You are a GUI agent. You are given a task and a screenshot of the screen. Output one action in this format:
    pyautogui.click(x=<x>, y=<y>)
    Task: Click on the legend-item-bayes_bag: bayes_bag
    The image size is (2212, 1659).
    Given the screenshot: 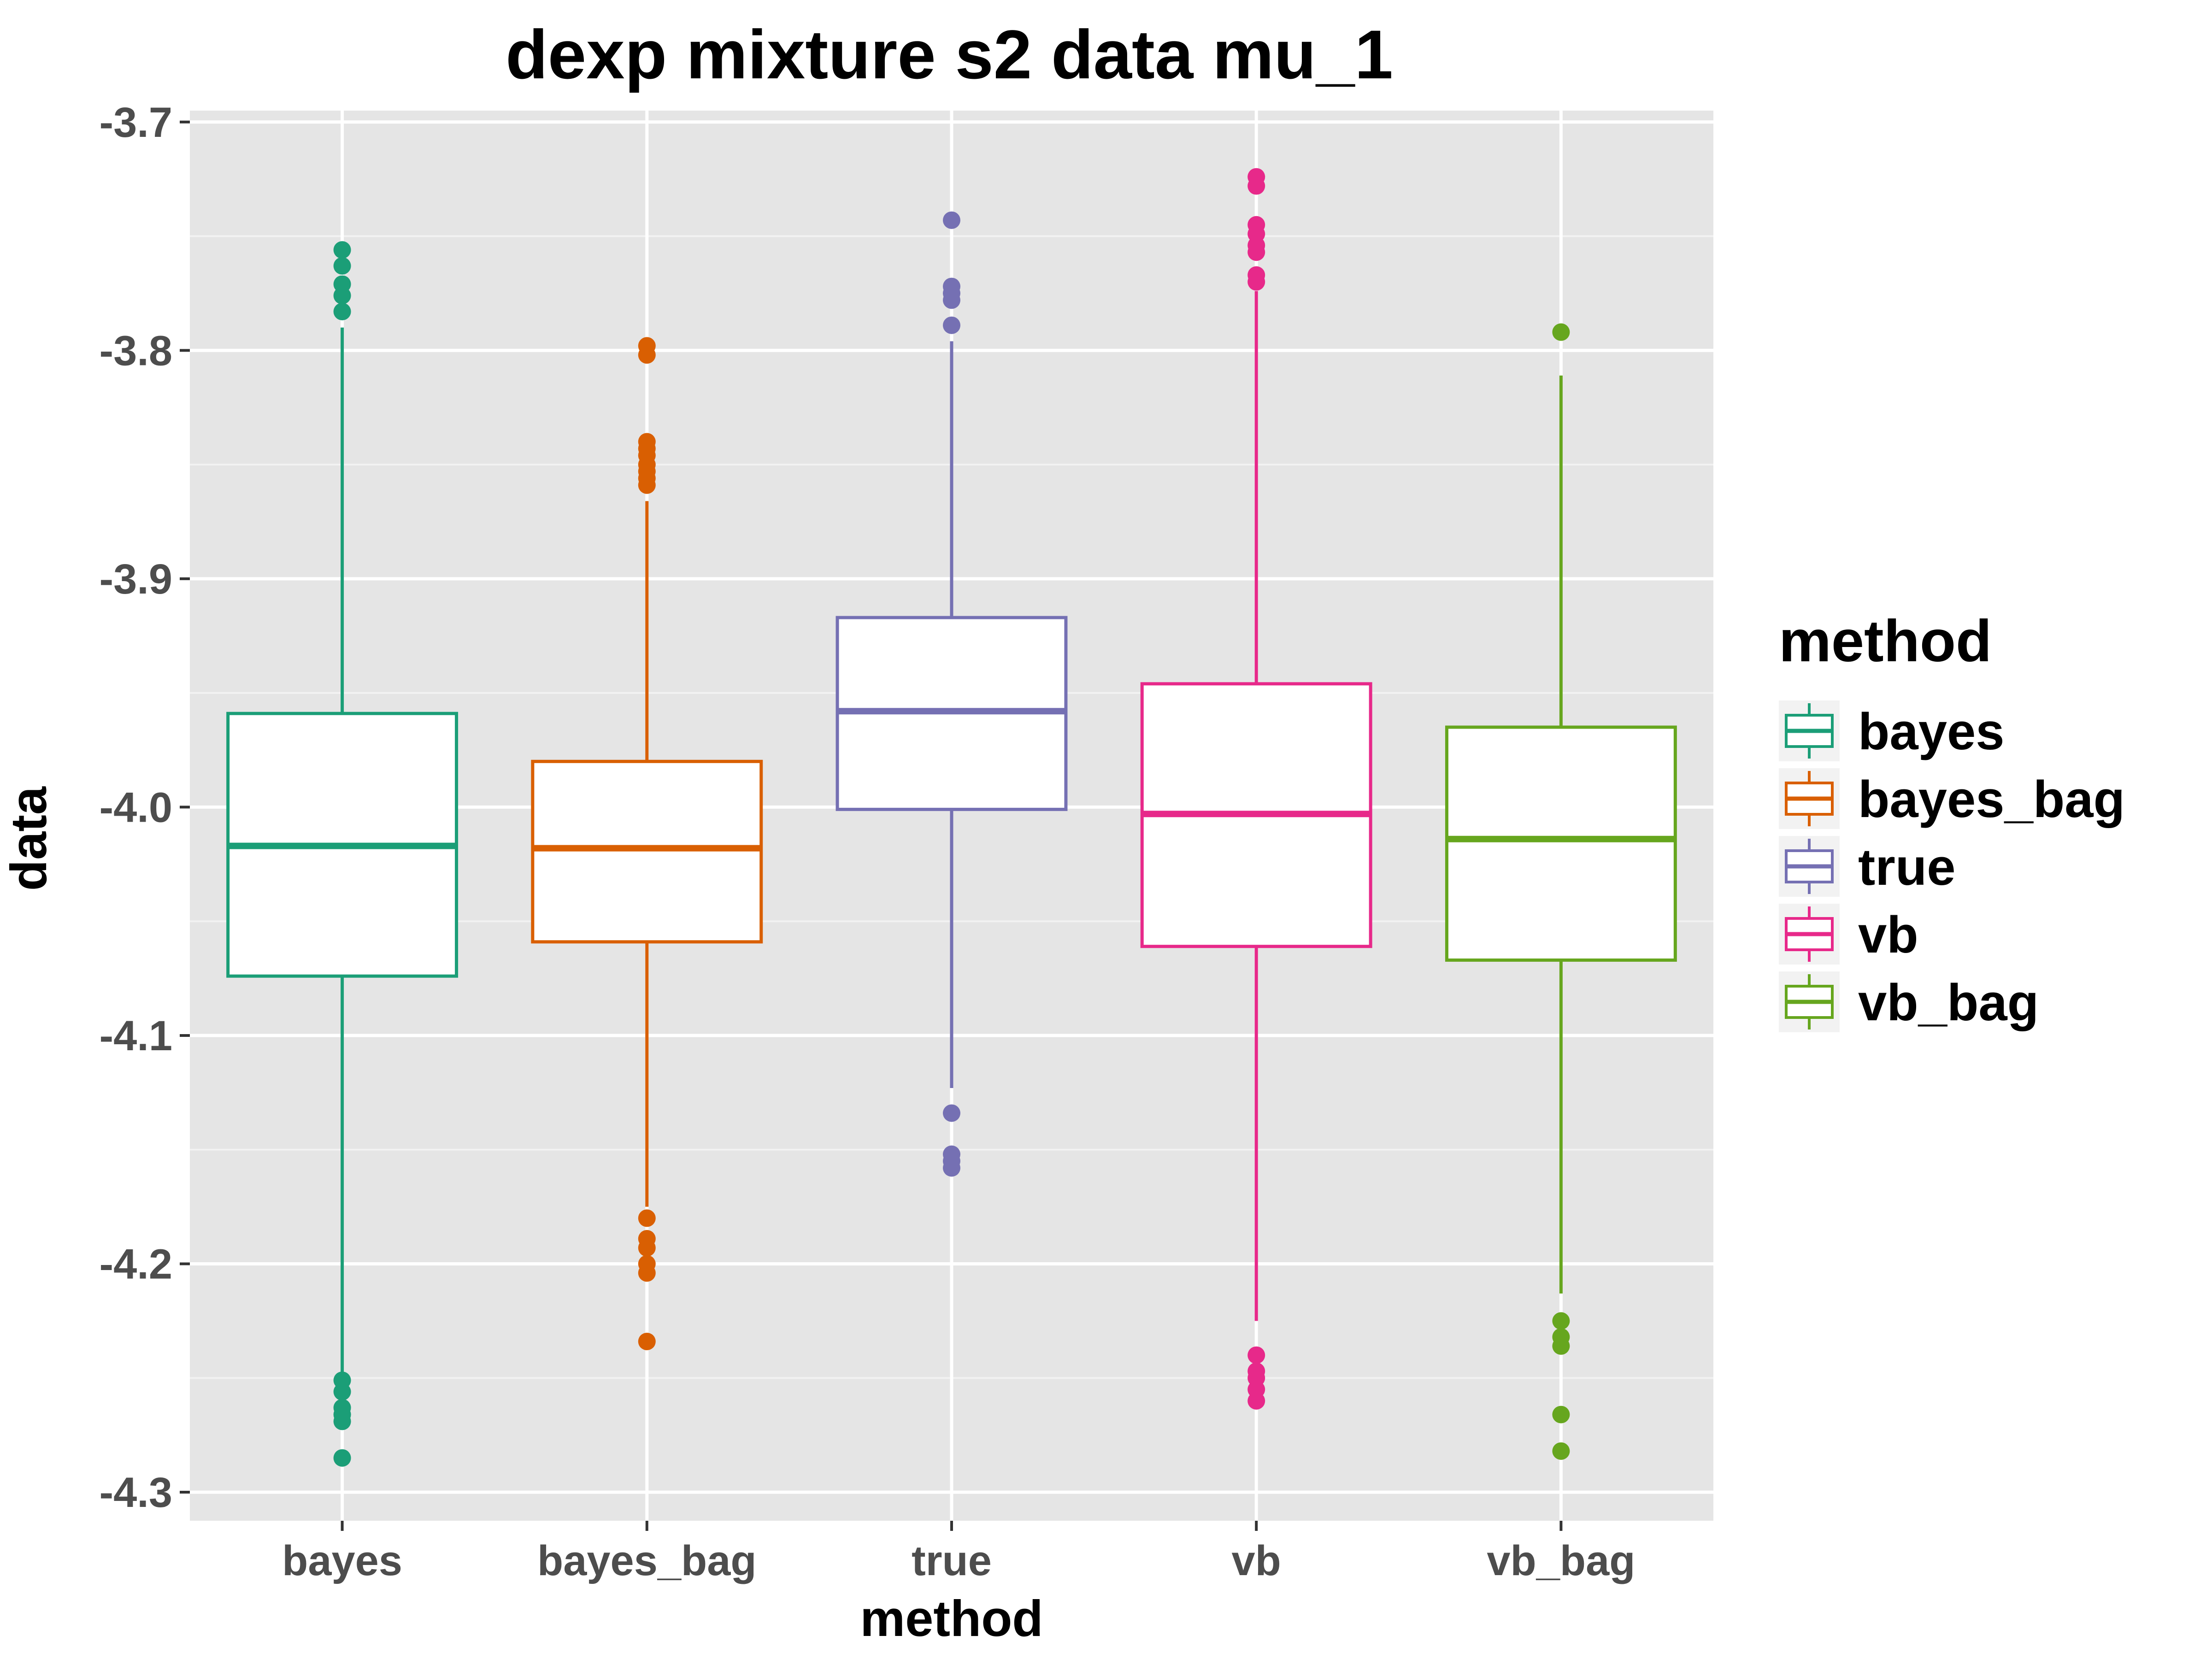 What is the action you would take?
    pyautogui.click(x=1952, y=798)
    